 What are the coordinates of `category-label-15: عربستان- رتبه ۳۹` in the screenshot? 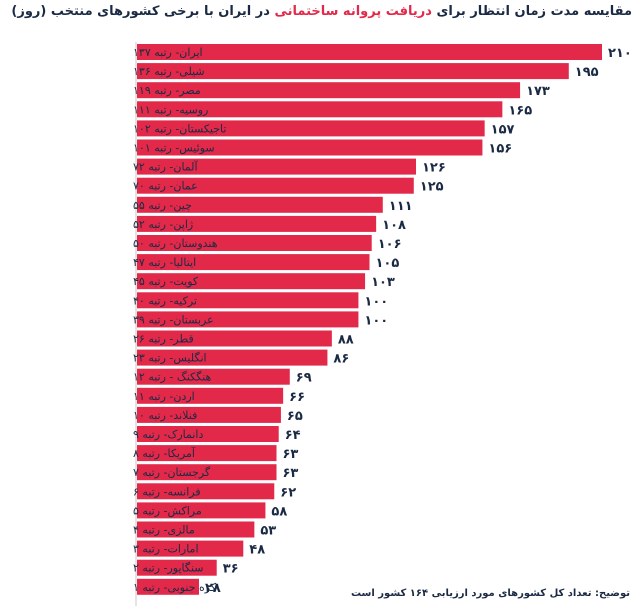 It's located at (173, 319).